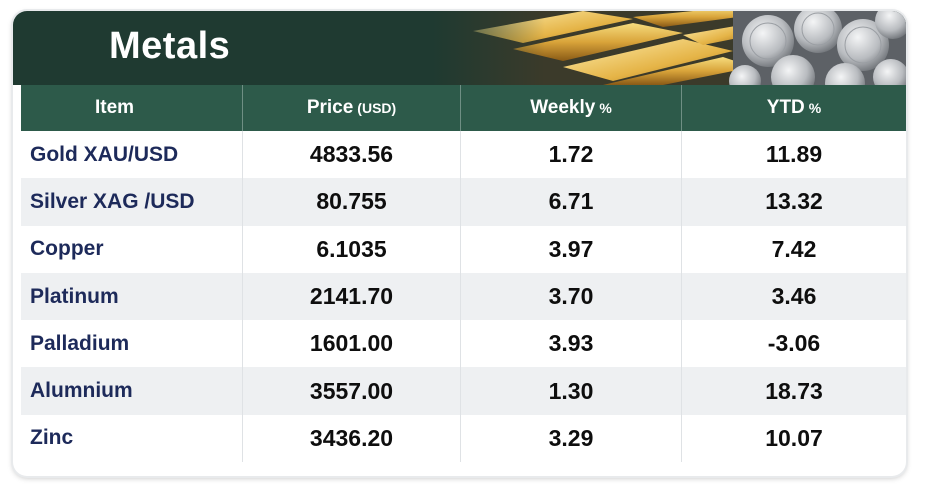 The width and height of the screenshot is (928, 497). Describe the element at coordinates (170, 46) in the screenshot. I see `banner-title: Metals` at that location.